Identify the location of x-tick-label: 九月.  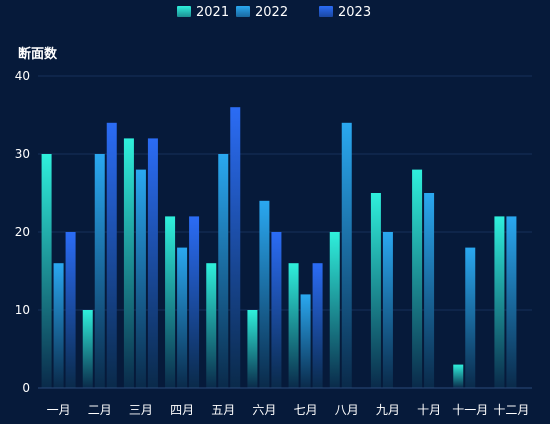
(388, 410).